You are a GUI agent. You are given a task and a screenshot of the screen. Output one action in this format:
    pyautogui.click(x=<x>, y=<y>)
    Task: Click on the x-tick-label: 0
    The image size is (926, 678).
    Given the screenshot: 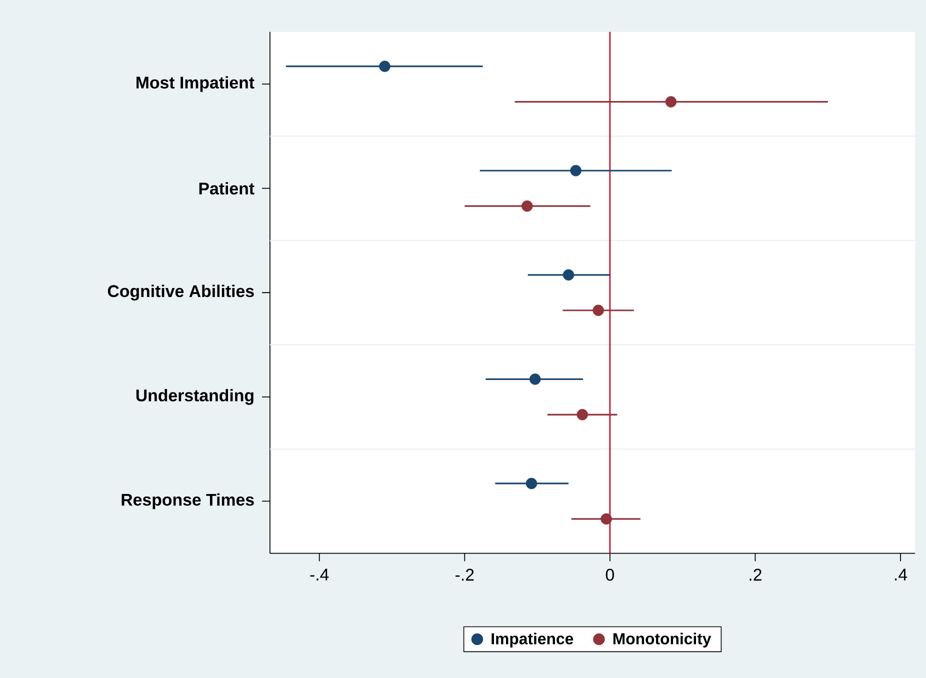 What is the action you would take?
    pyautogui.click(x=610, y=574)
    